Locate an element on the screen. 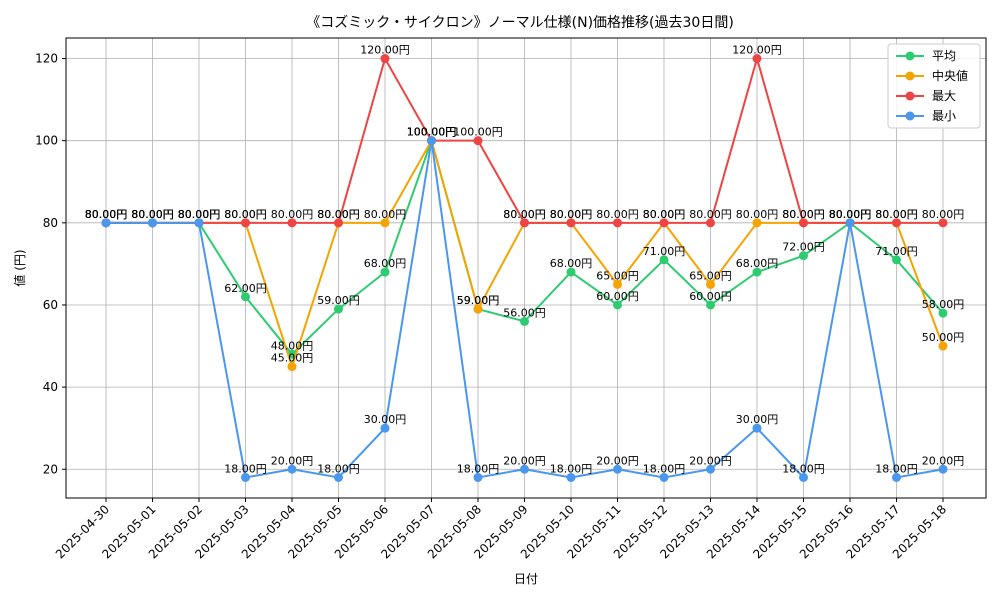 The image size is (1000, 604). y-axis: 20 40 60 80 100 120 is located at coordinates (50, 264).